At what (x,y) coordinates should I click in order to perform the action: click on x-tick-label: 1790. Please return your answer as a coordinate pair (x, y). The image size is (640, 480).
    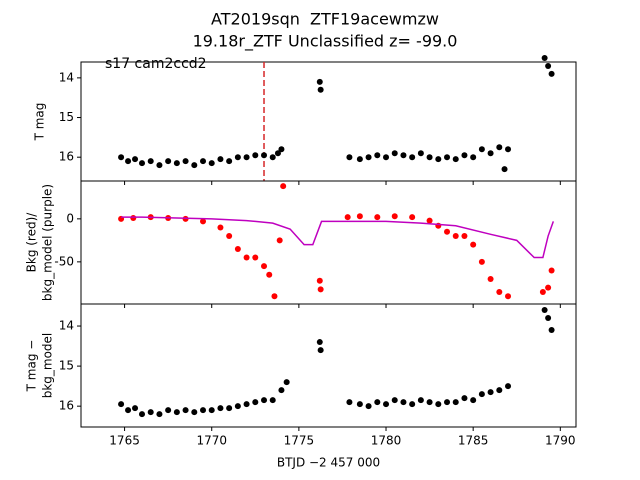
    Looking at the image, I should click on (560, 441).